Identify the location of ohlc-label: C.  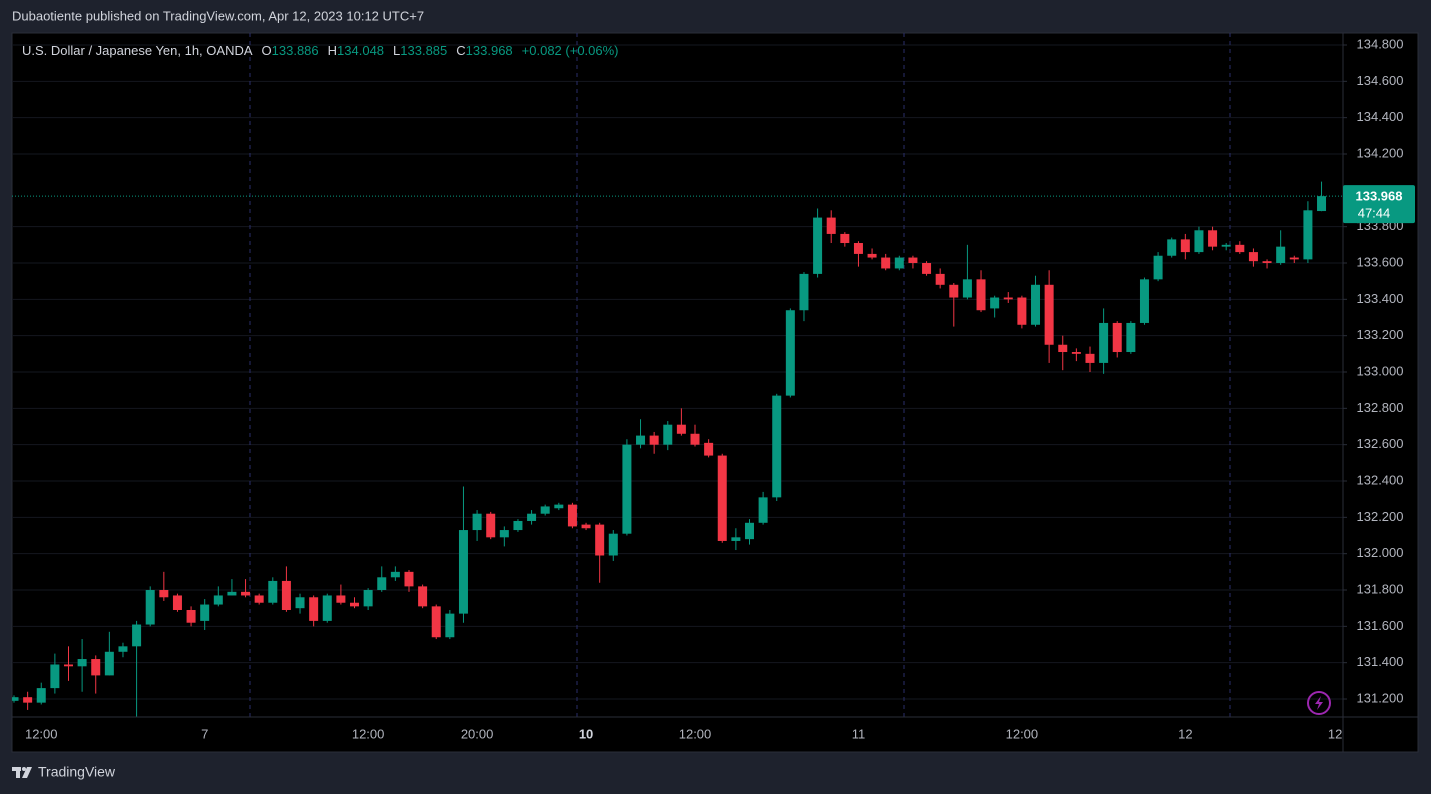
(461, 50).